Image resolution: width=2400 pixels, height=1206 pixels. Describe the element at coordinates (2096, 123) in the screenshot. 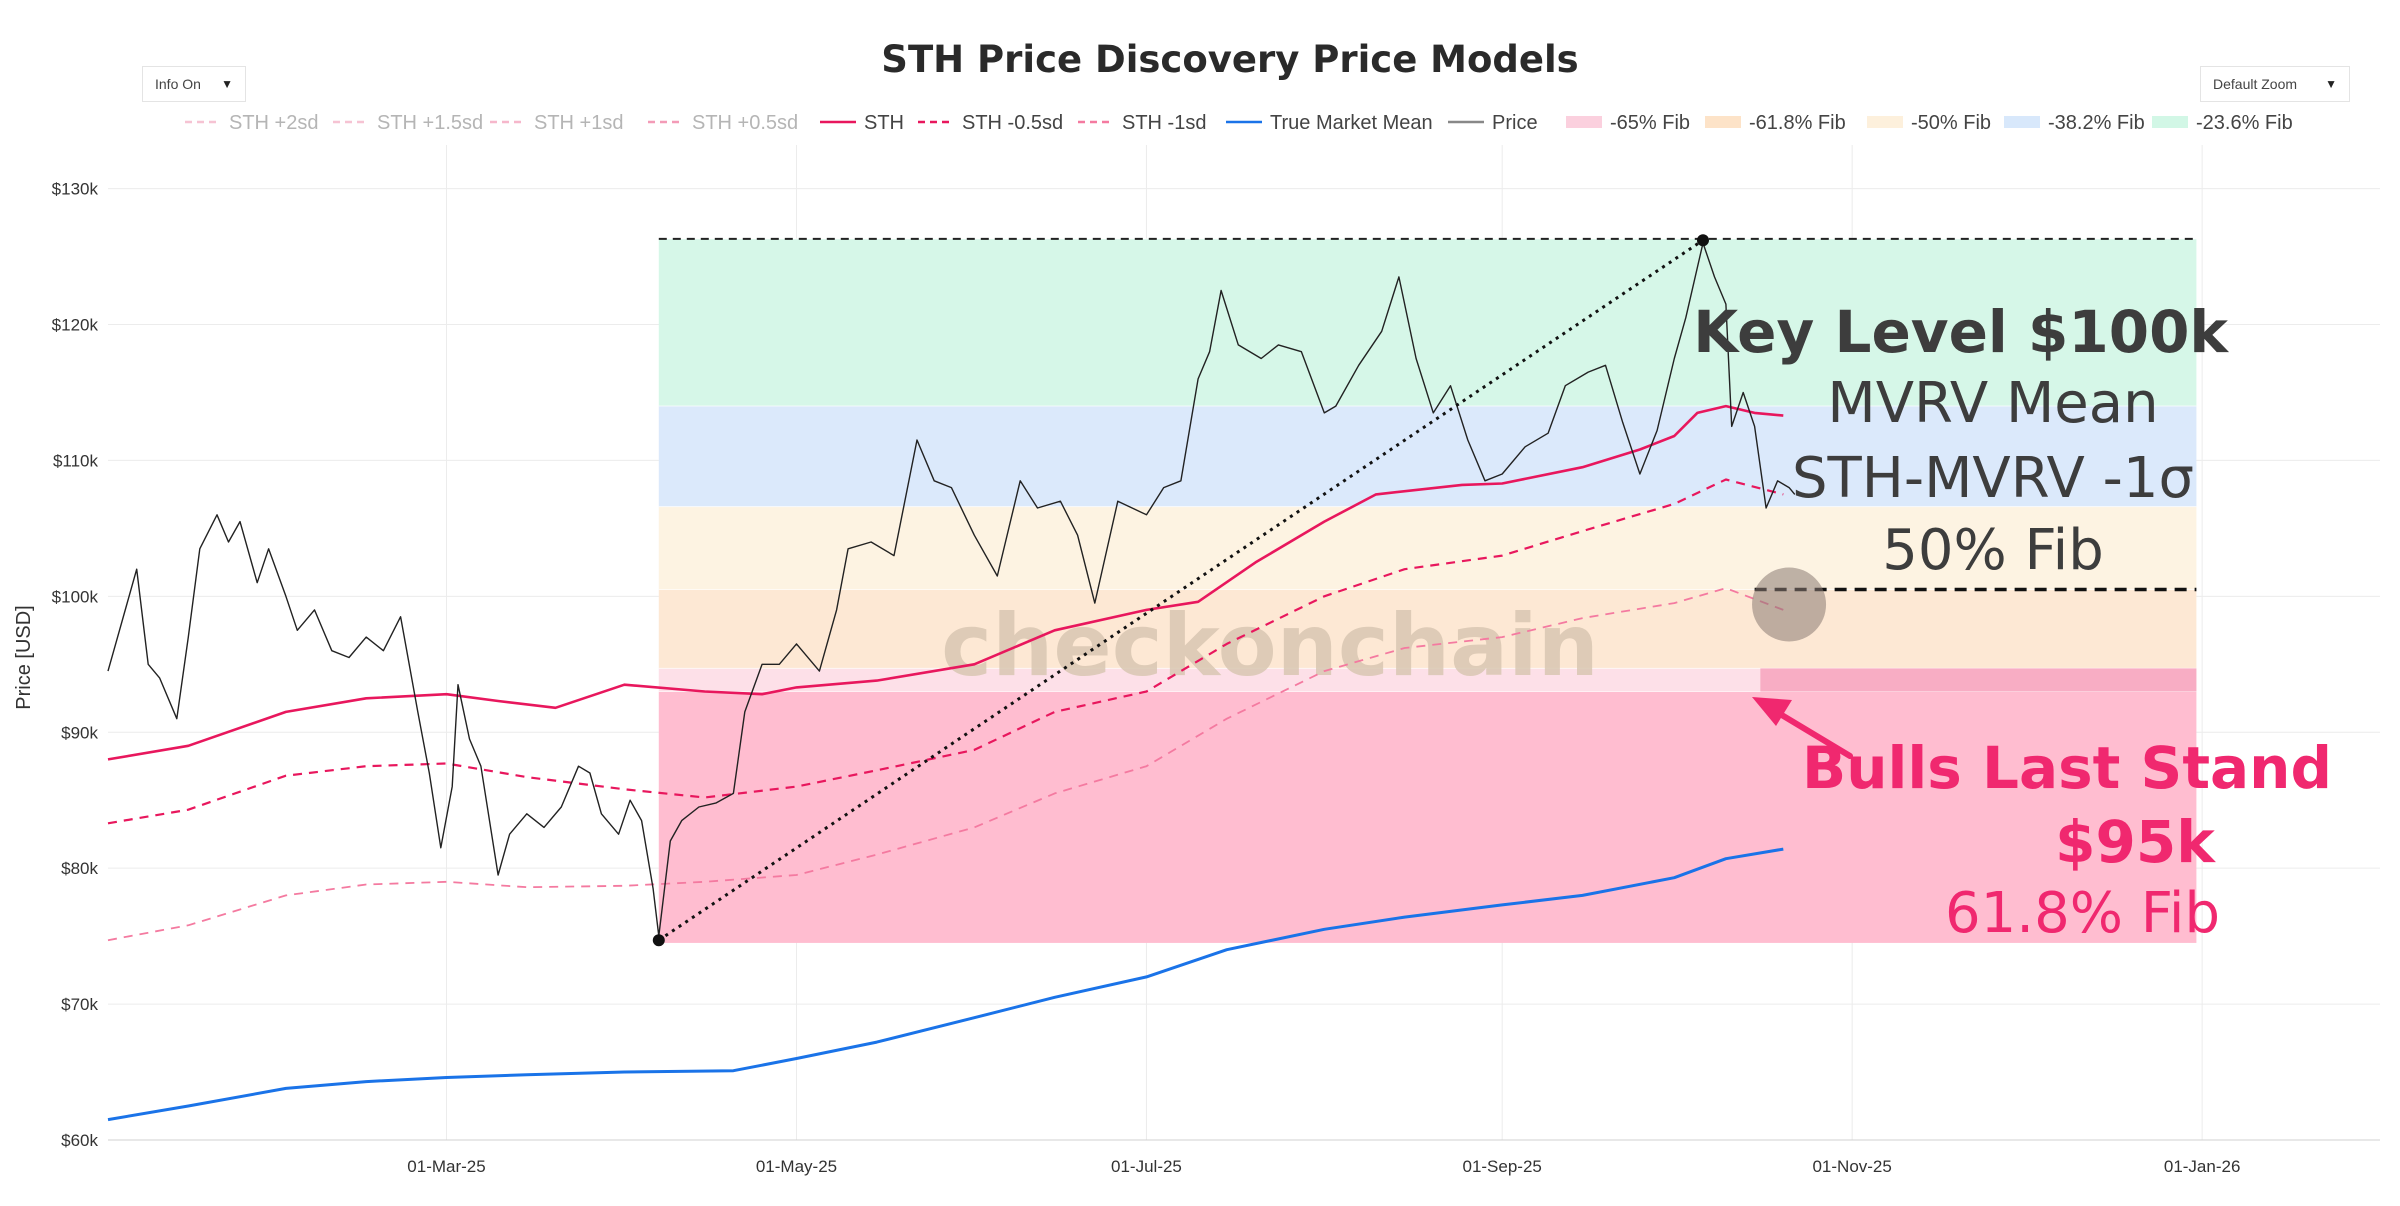

I see `legend-label: -38.2% Fib` at that location.